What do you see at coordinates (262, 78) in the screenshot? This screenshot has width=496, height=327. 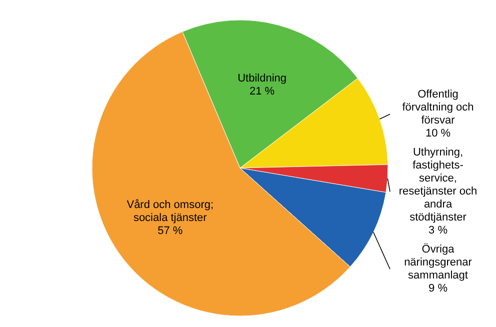 I see `slice-label: Utbildning` at bounding box center [262, 78].